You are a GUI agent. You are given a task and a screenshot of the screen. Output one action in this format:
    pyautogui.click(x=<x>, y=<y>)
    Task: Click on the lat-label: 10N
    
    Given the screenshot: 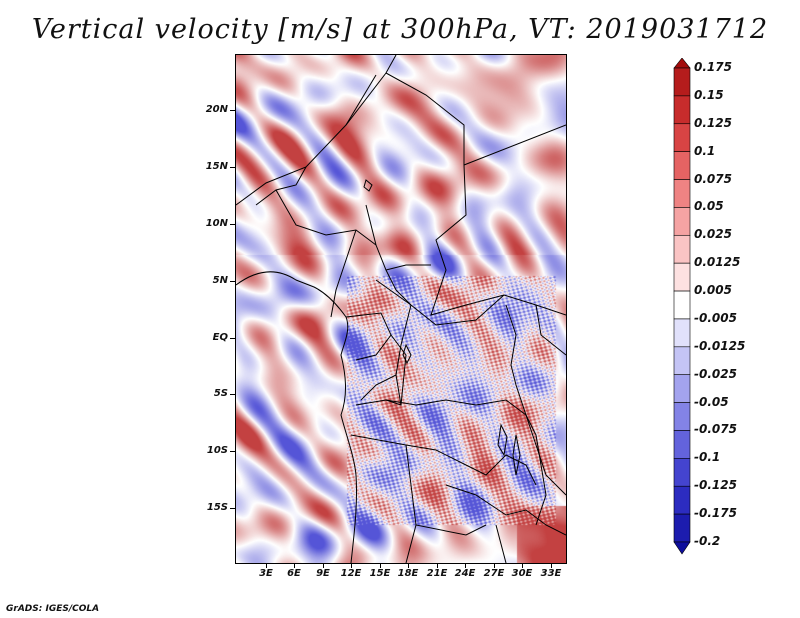 What is the action you would take?
    pyautogui.click(x=216, y=223)
    